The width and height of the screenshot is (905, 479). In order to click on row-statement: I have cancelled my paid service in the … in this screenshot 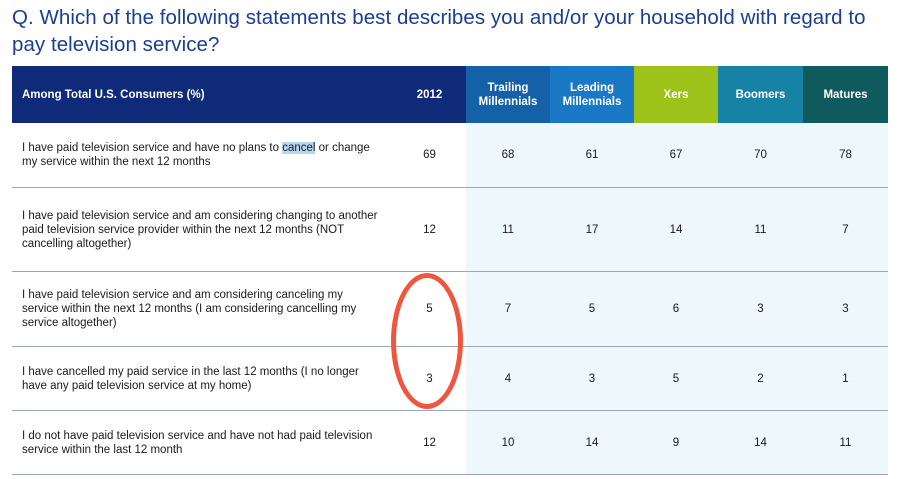, I will do `click(202, 378)`.